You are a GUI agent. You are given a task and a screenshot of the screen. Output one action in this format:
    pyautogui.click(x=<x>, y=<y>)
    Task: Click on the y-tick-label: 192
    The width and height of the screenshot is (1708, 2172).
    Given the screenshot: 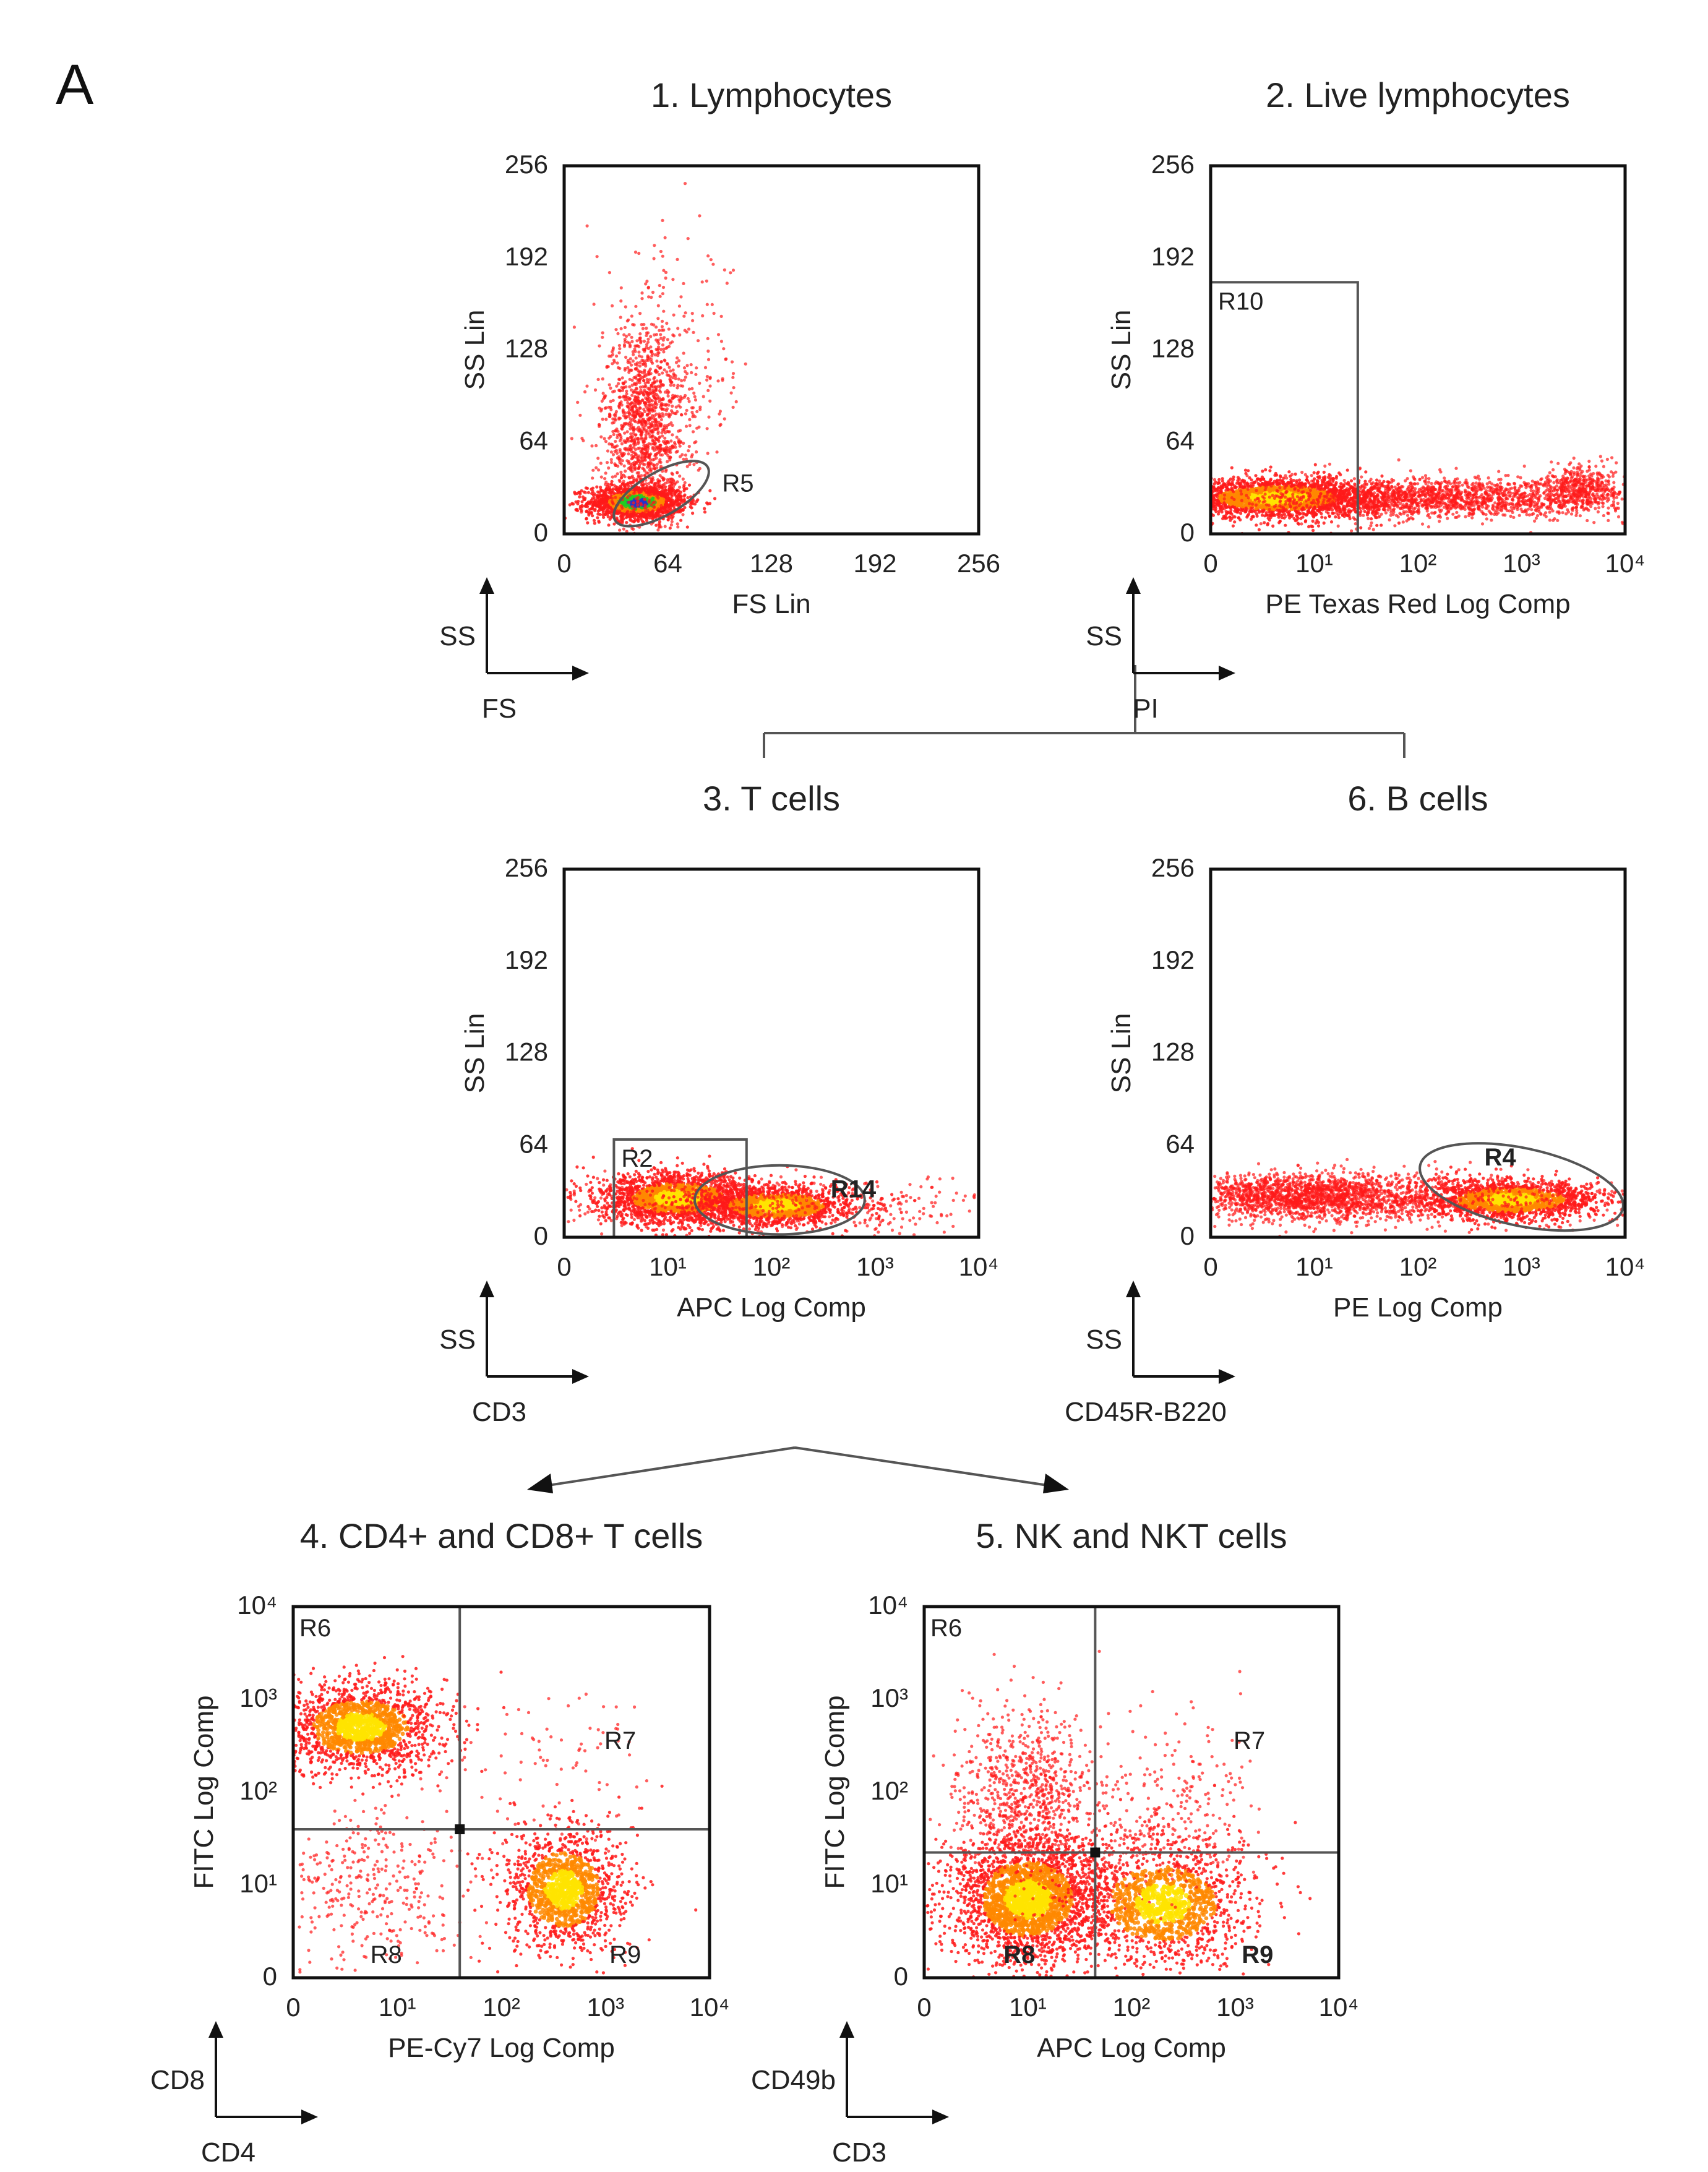 What is the action you would take?
    pyautogui.click(x=527, y=256)
    